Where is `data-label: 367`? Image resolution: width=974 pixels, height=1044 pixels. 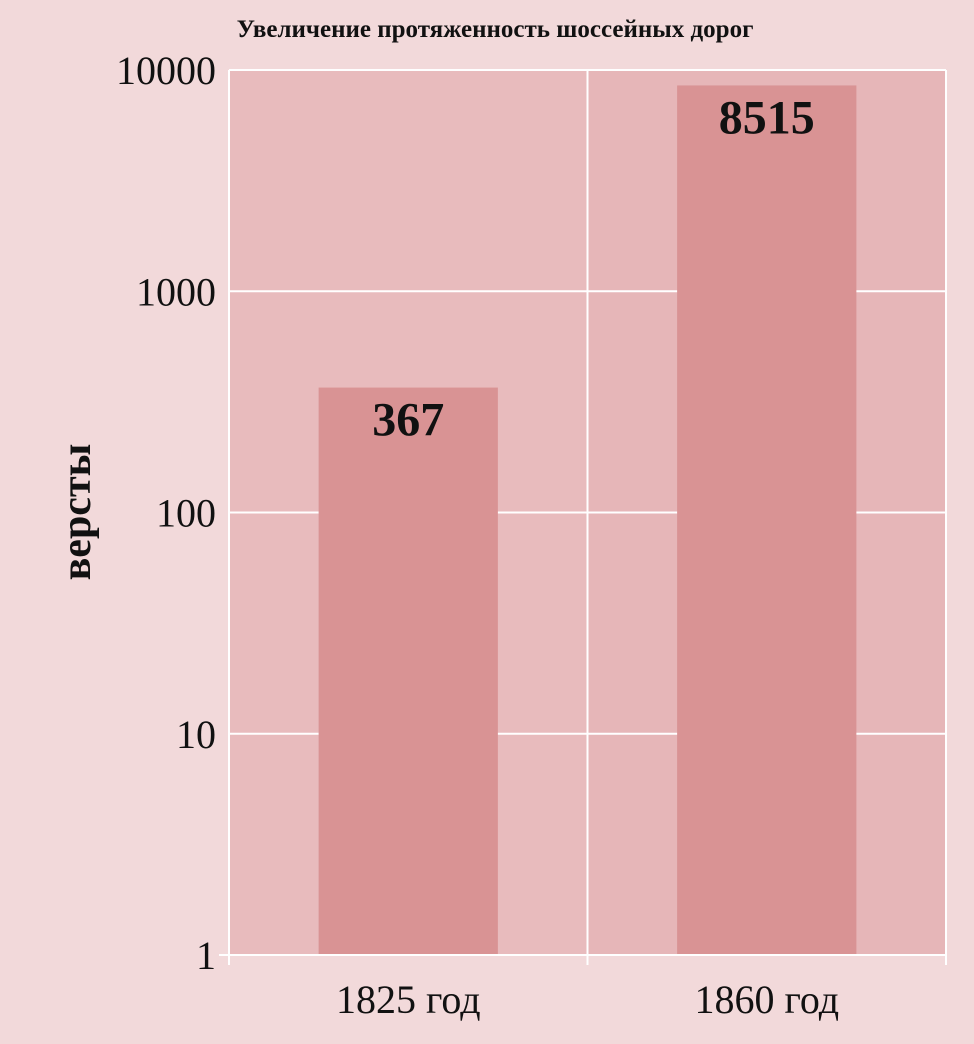
data-label: 367 is located at coordinates (408, 420).